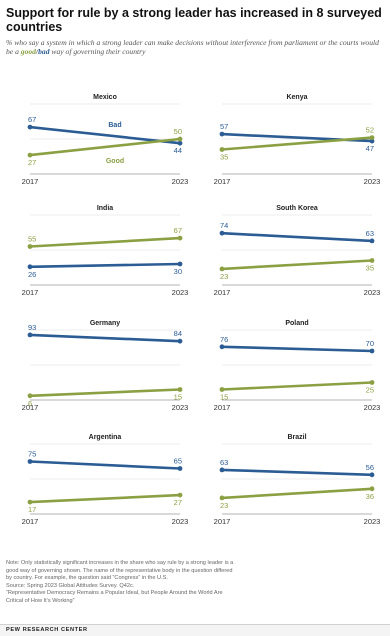  I want to click on pew-logo: PEW RESEARCH CENTER, so click(47, 630).